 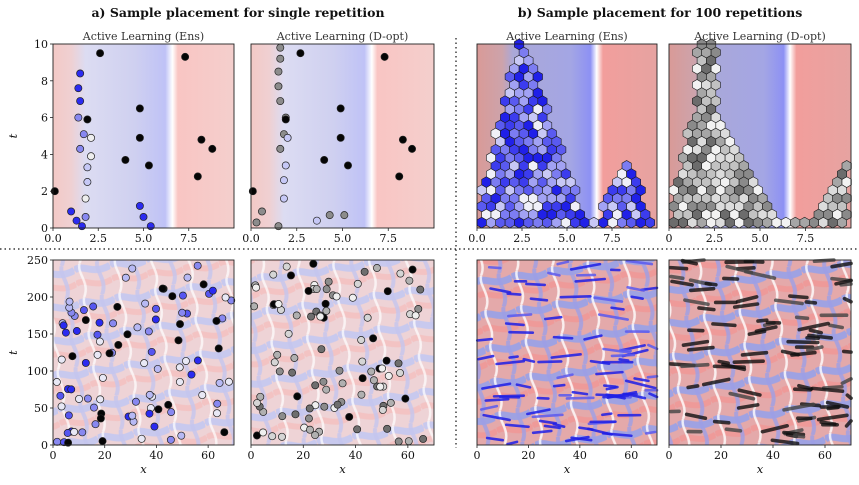 What do you see at coordinates (44, 154) in the screenshot?
I see `y-tick-label: 4` at bounding box center [44, 154].